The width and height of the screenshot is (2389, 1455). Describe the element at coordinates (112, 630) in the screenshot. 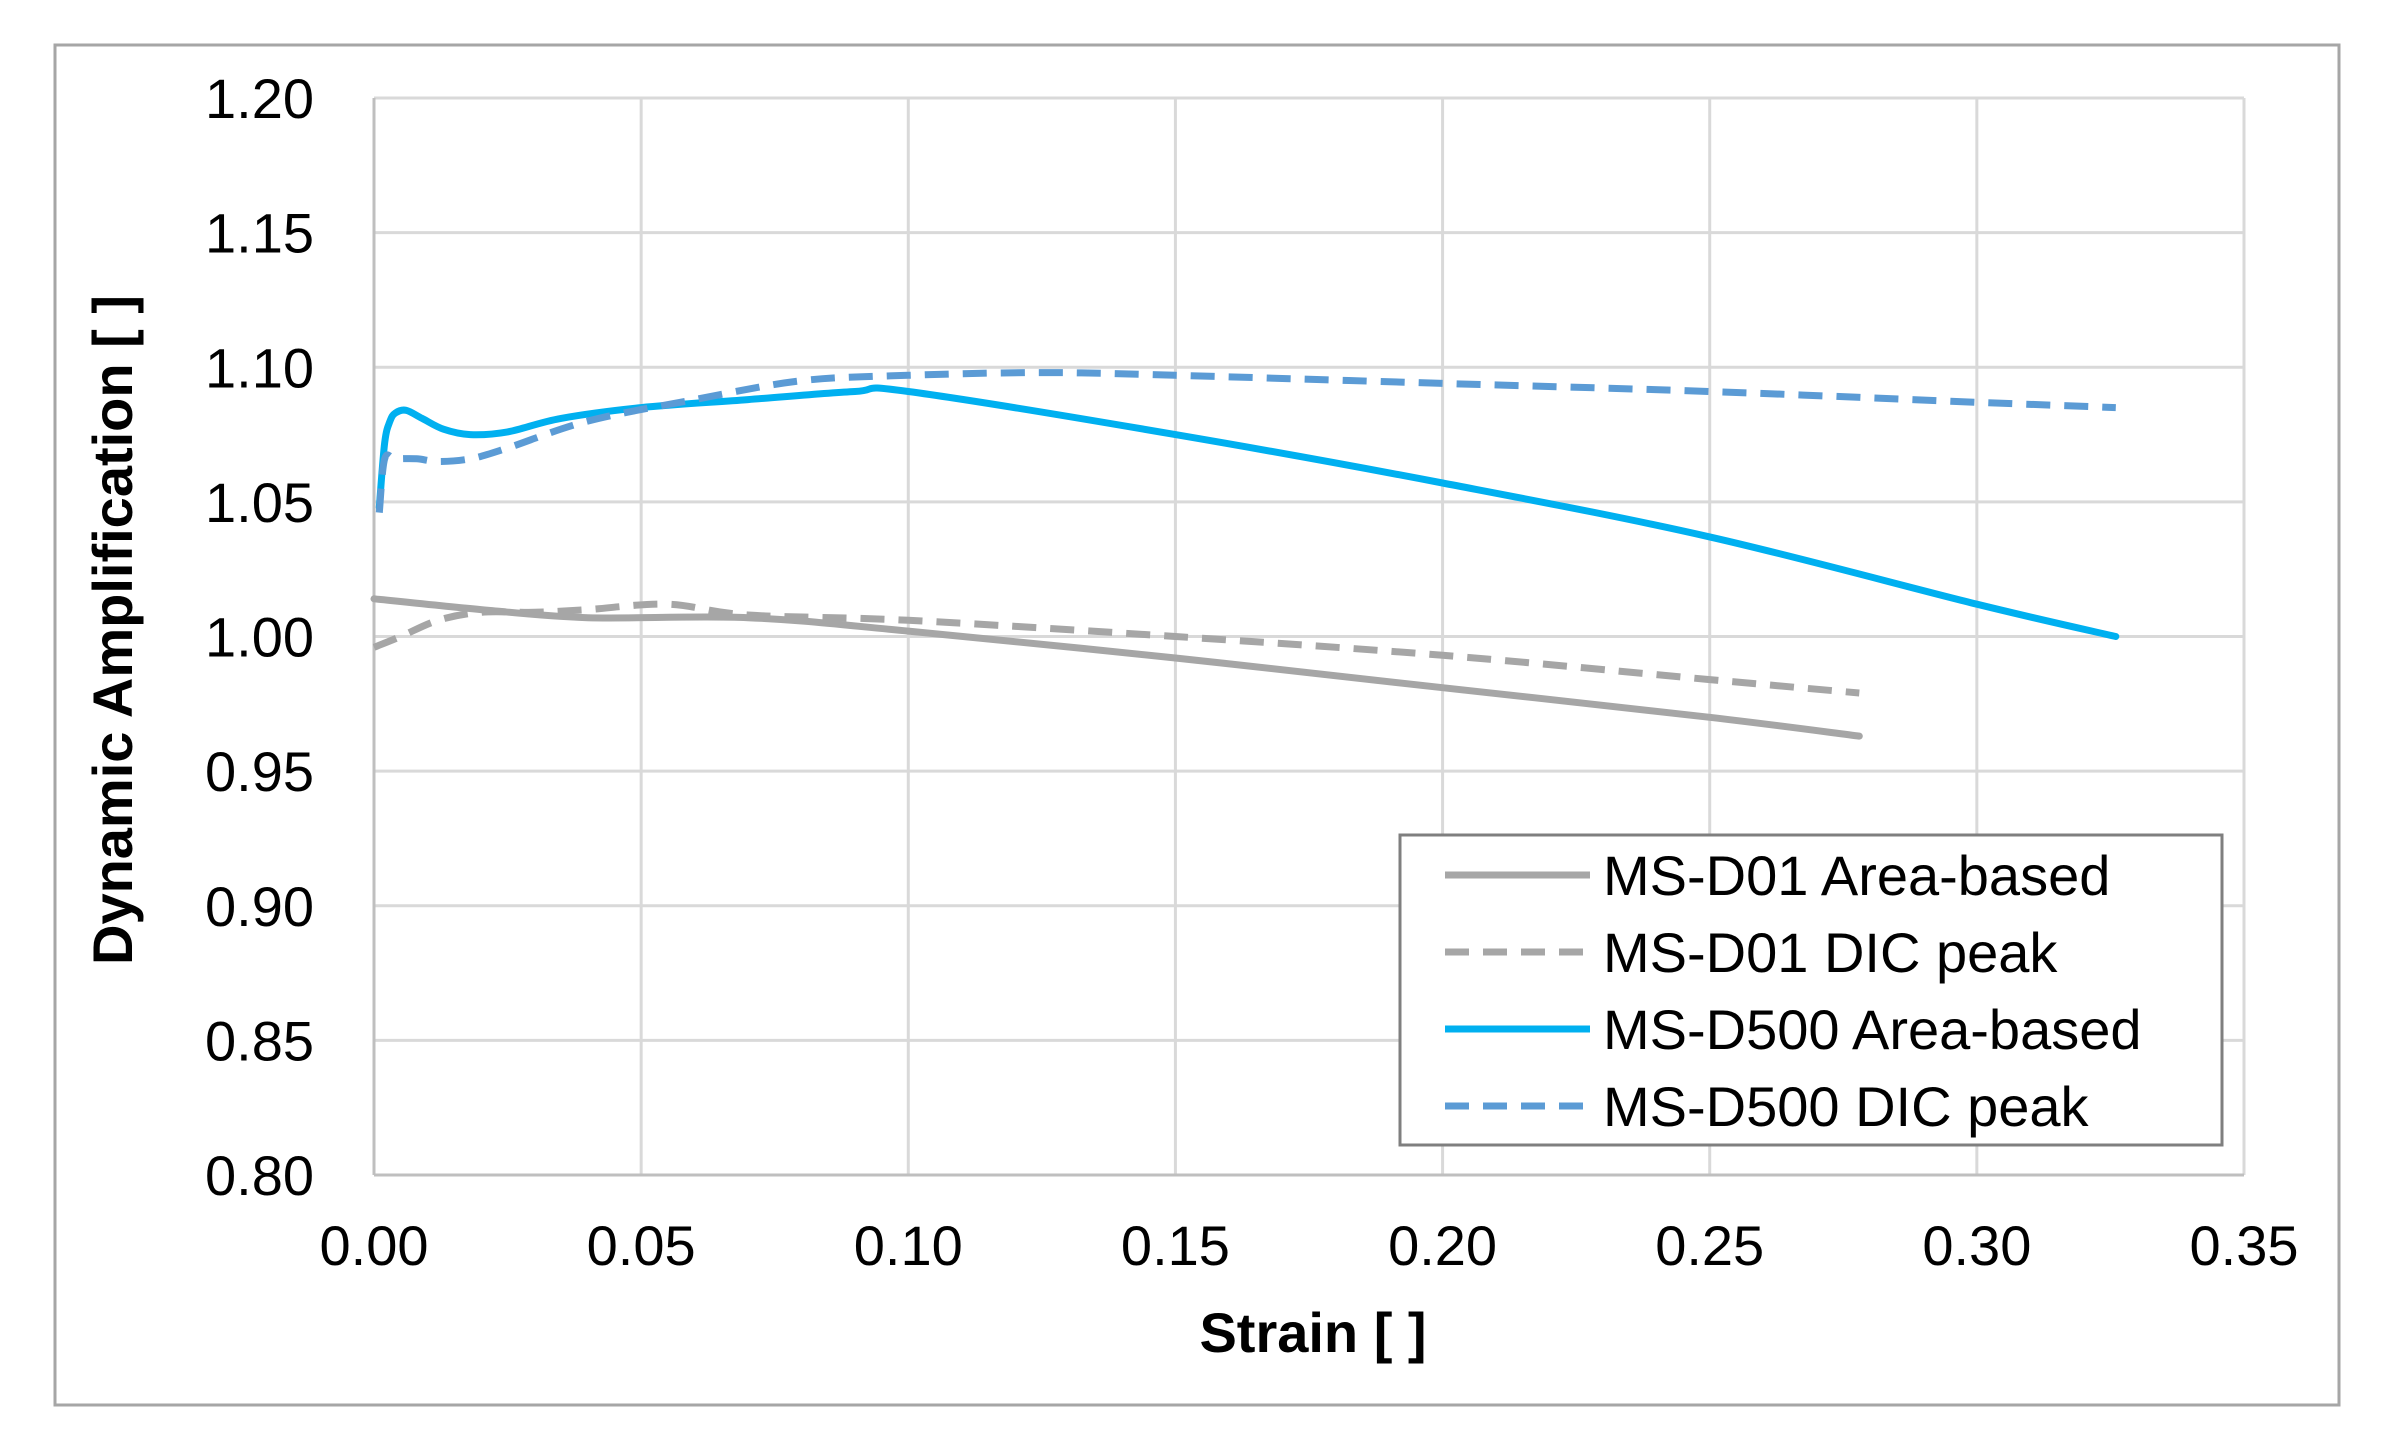

I see `y-axis-title: Dynamic Amplification [ ]` at that location.